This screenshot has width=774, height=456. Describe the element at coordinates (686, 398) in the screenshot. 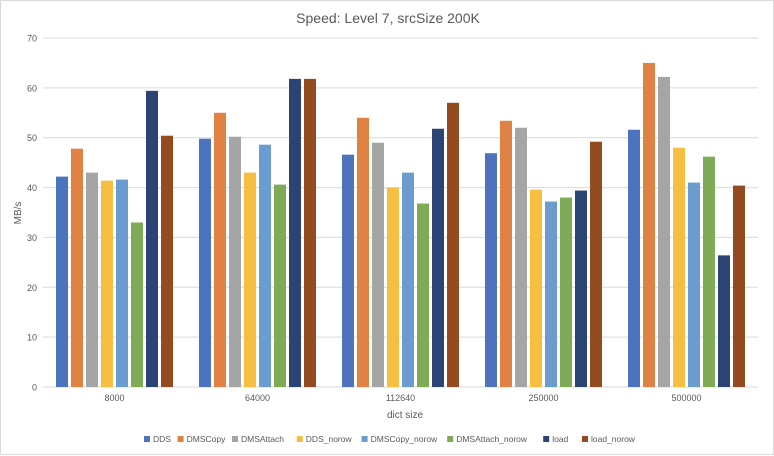

I see `x-tick-label: 500000` at that location.